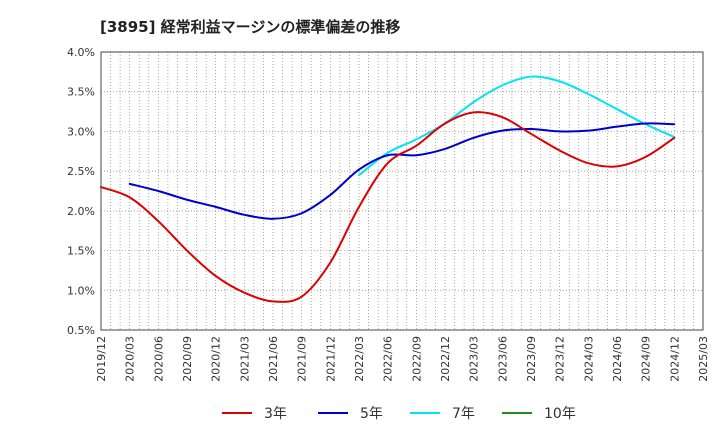 The image size is (720, 440). Describe the element at coordinates (703, 359) in the screenshot. I see `x-tick-label: 2025/03` at that location.